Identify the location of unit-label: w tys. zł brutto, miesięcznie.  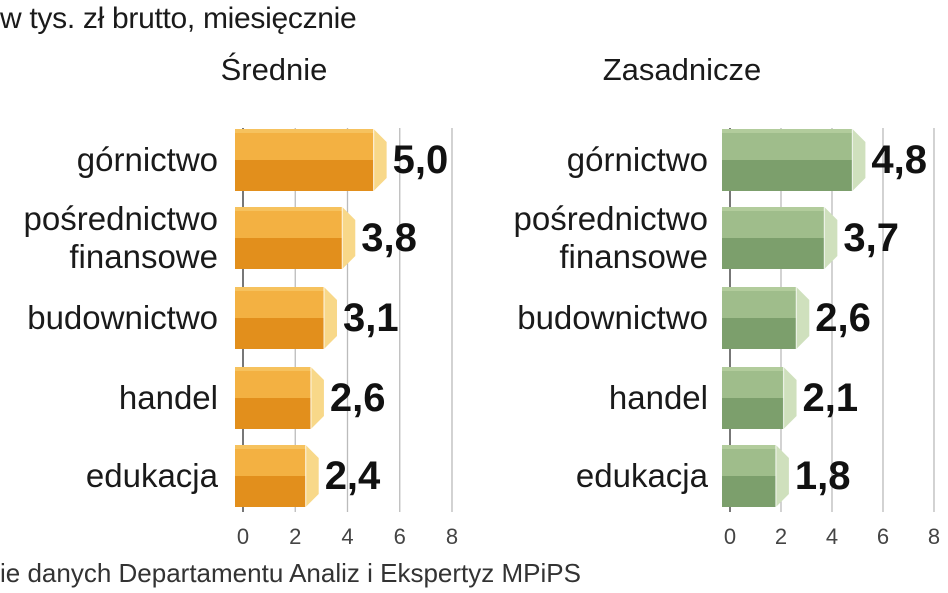
(178, 18).